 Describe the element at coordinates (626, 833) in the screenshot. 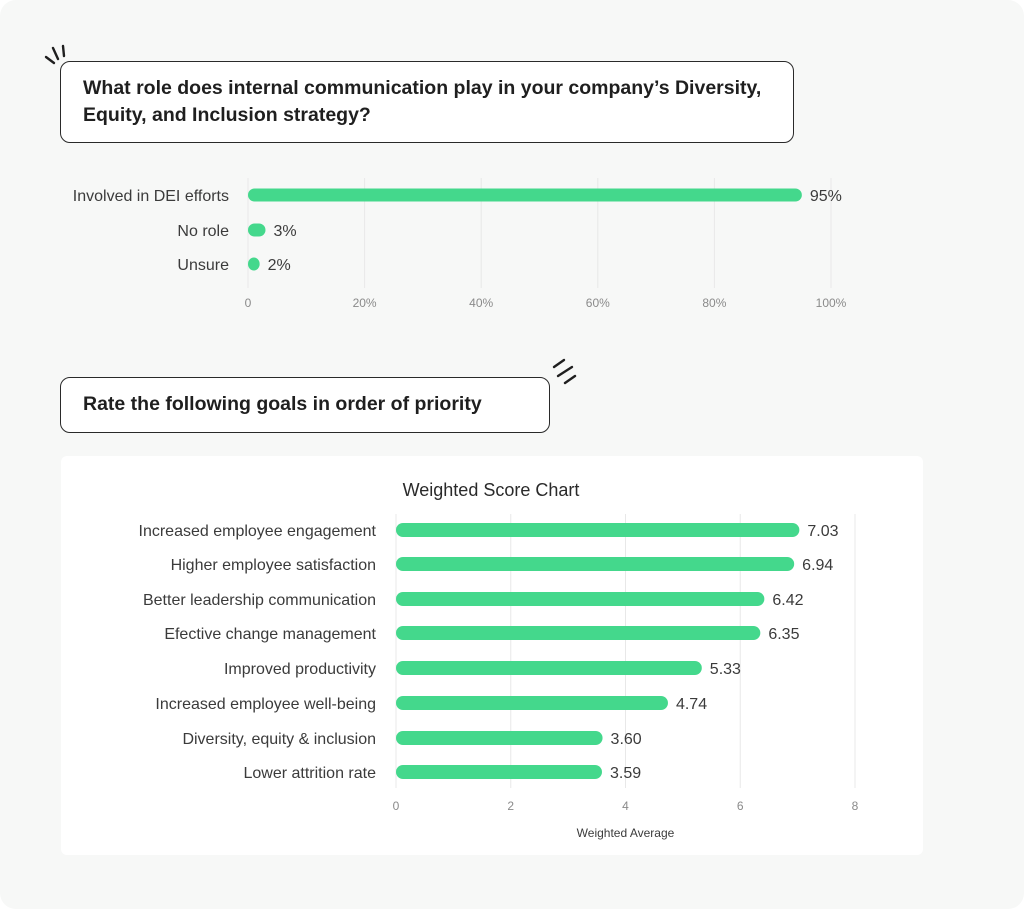

I see `x-axis-label: Weighted Average` at that location.